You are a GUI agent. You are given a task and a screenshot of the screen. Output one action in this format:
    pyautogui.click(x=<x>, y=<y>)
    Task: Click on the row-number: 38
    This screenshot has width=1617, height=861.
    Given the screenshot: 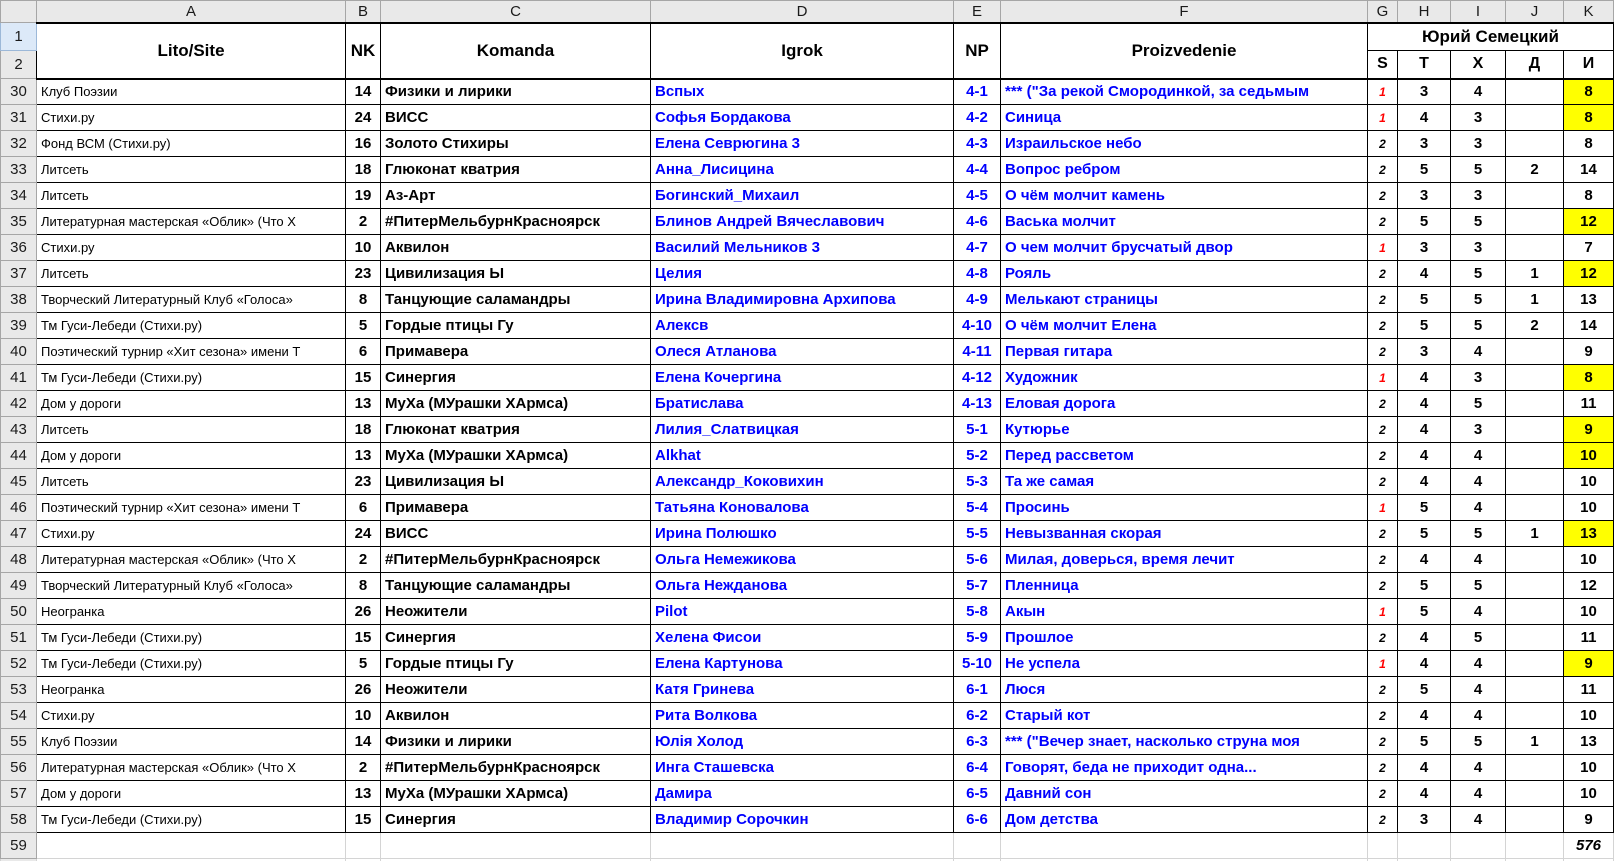 What is the action you would take?
    pyautogui.click(x=18, y=299)
    